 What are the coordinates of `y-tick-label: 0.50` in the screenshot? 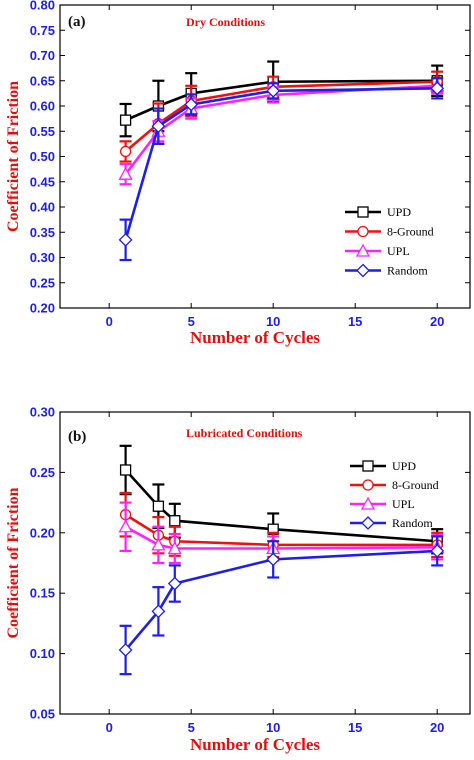 It's located at (42, 156).